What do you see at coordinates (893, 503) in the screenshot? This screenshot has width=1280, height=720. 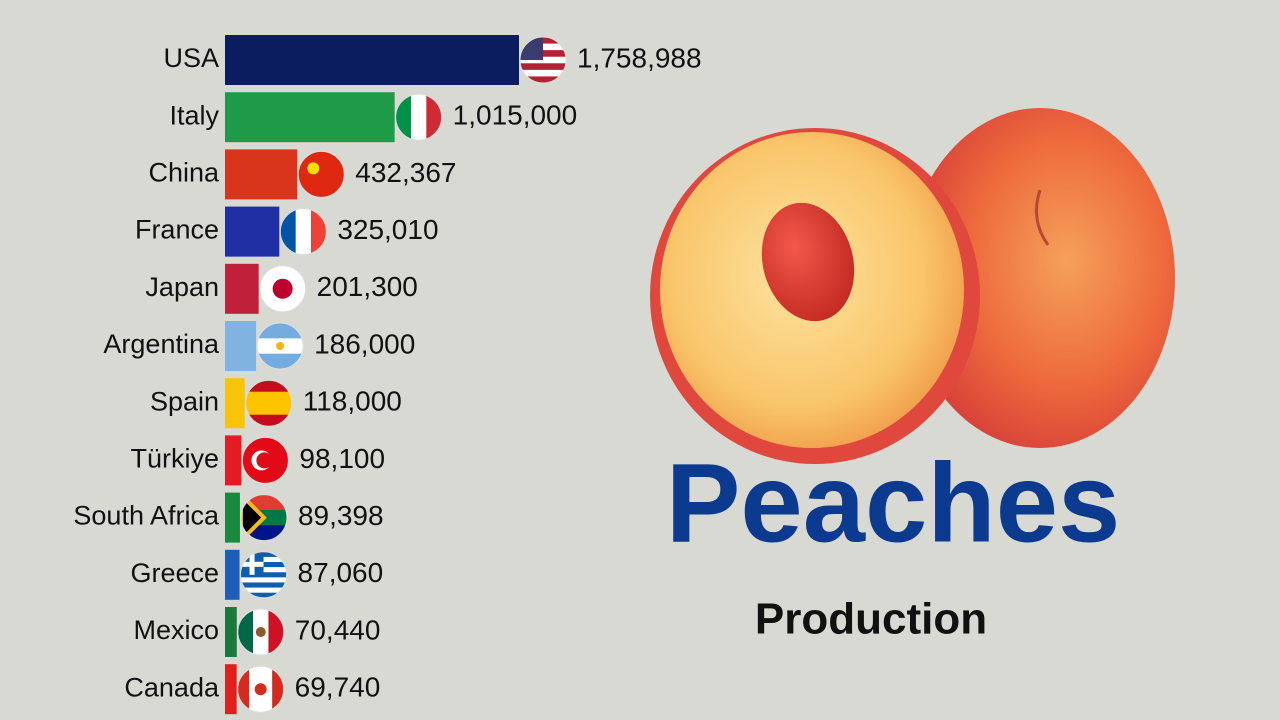 I see `chart-title: Peaches` at bounding box center [893, 503].